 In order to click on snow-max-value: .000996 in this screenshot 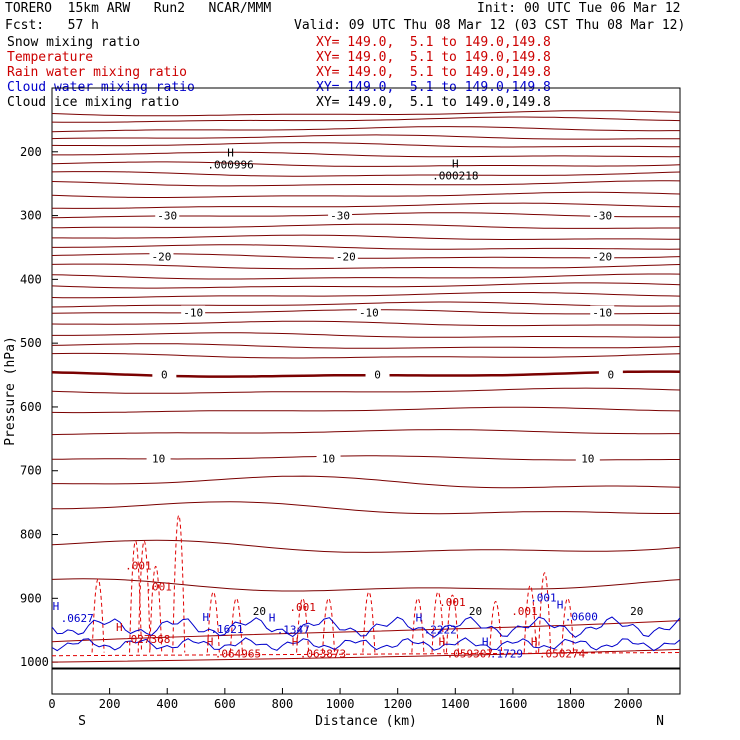, I will do `click(230, 164)`.